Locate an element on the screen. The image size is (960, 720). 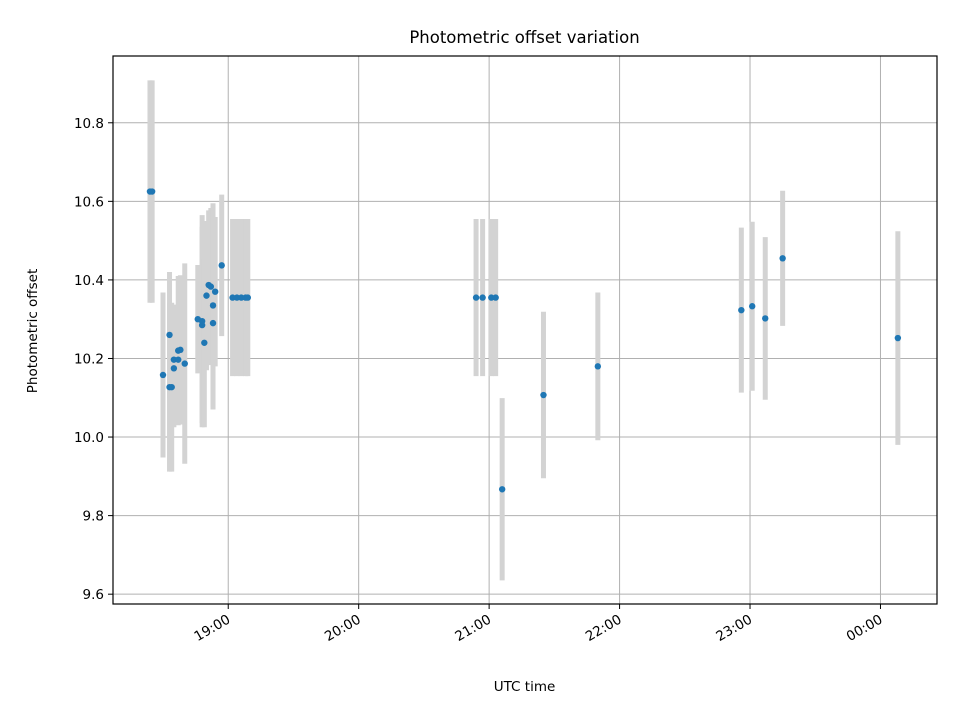
y-axis-ticks: 9.6 9.8 10.0 10.2 10.4 10.6 10.8 is located at coordinates (93, 359).